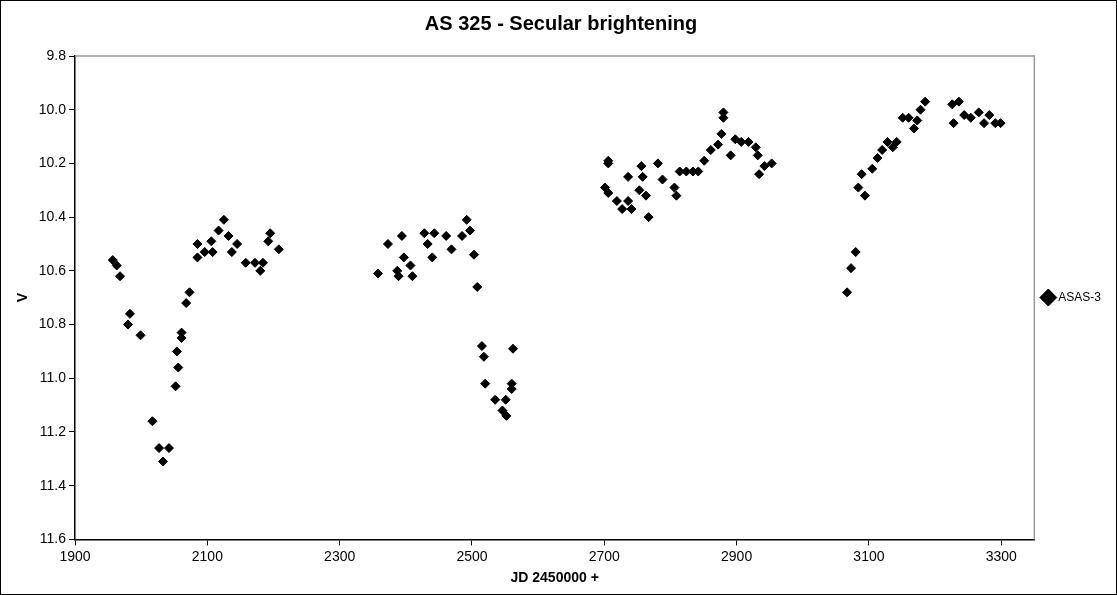  I want to click on y-tick-label: 10.4, so click(52, 215).